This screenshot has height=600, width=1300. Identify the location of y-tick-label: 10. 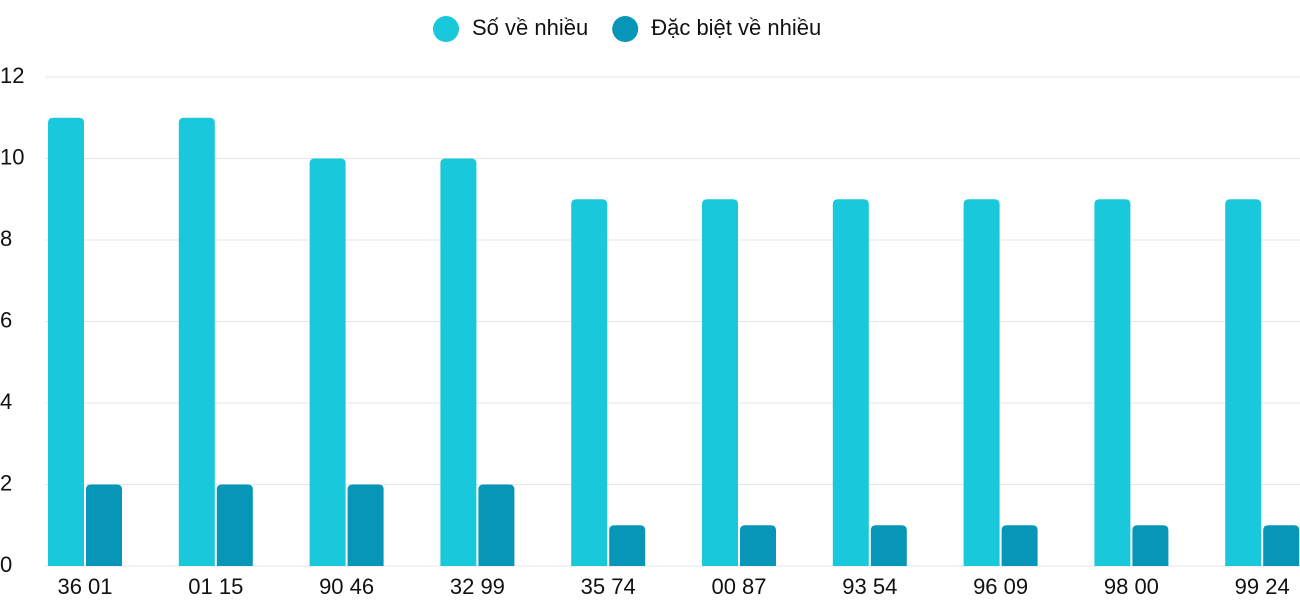
(12, 156).